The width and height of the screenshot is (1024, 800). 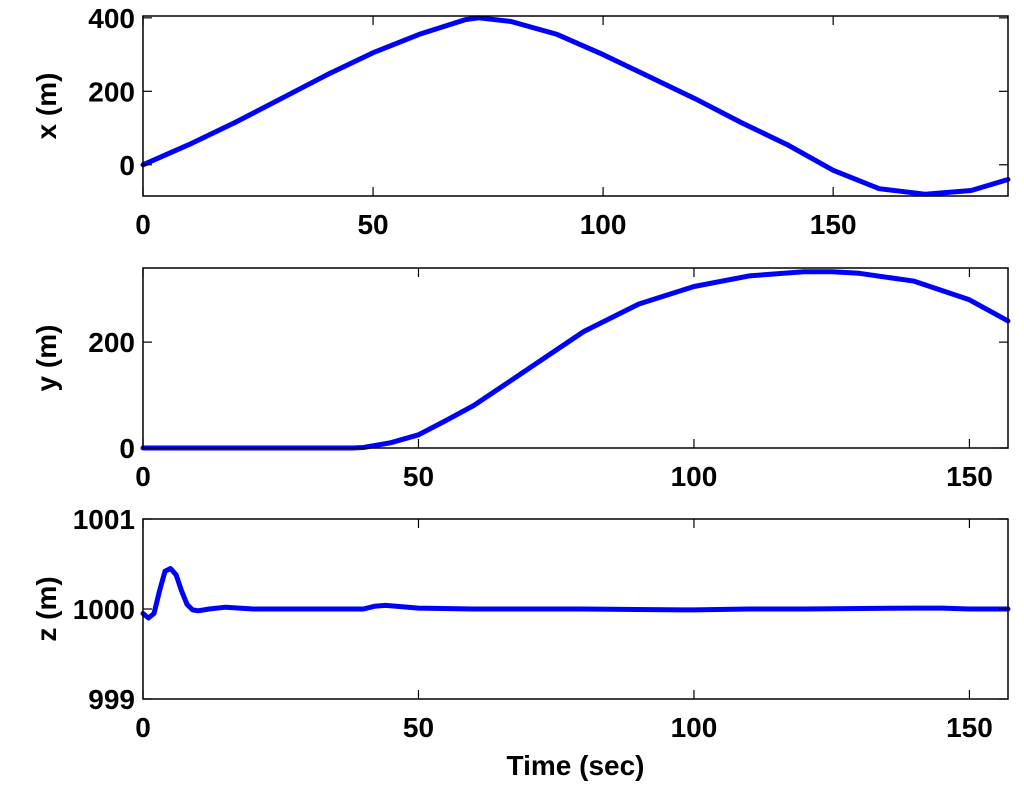 What do you see at coordinates (46, 608) in the screenshot?
I see `y-axis-label: z (m)` at bounding box center [46, 608].